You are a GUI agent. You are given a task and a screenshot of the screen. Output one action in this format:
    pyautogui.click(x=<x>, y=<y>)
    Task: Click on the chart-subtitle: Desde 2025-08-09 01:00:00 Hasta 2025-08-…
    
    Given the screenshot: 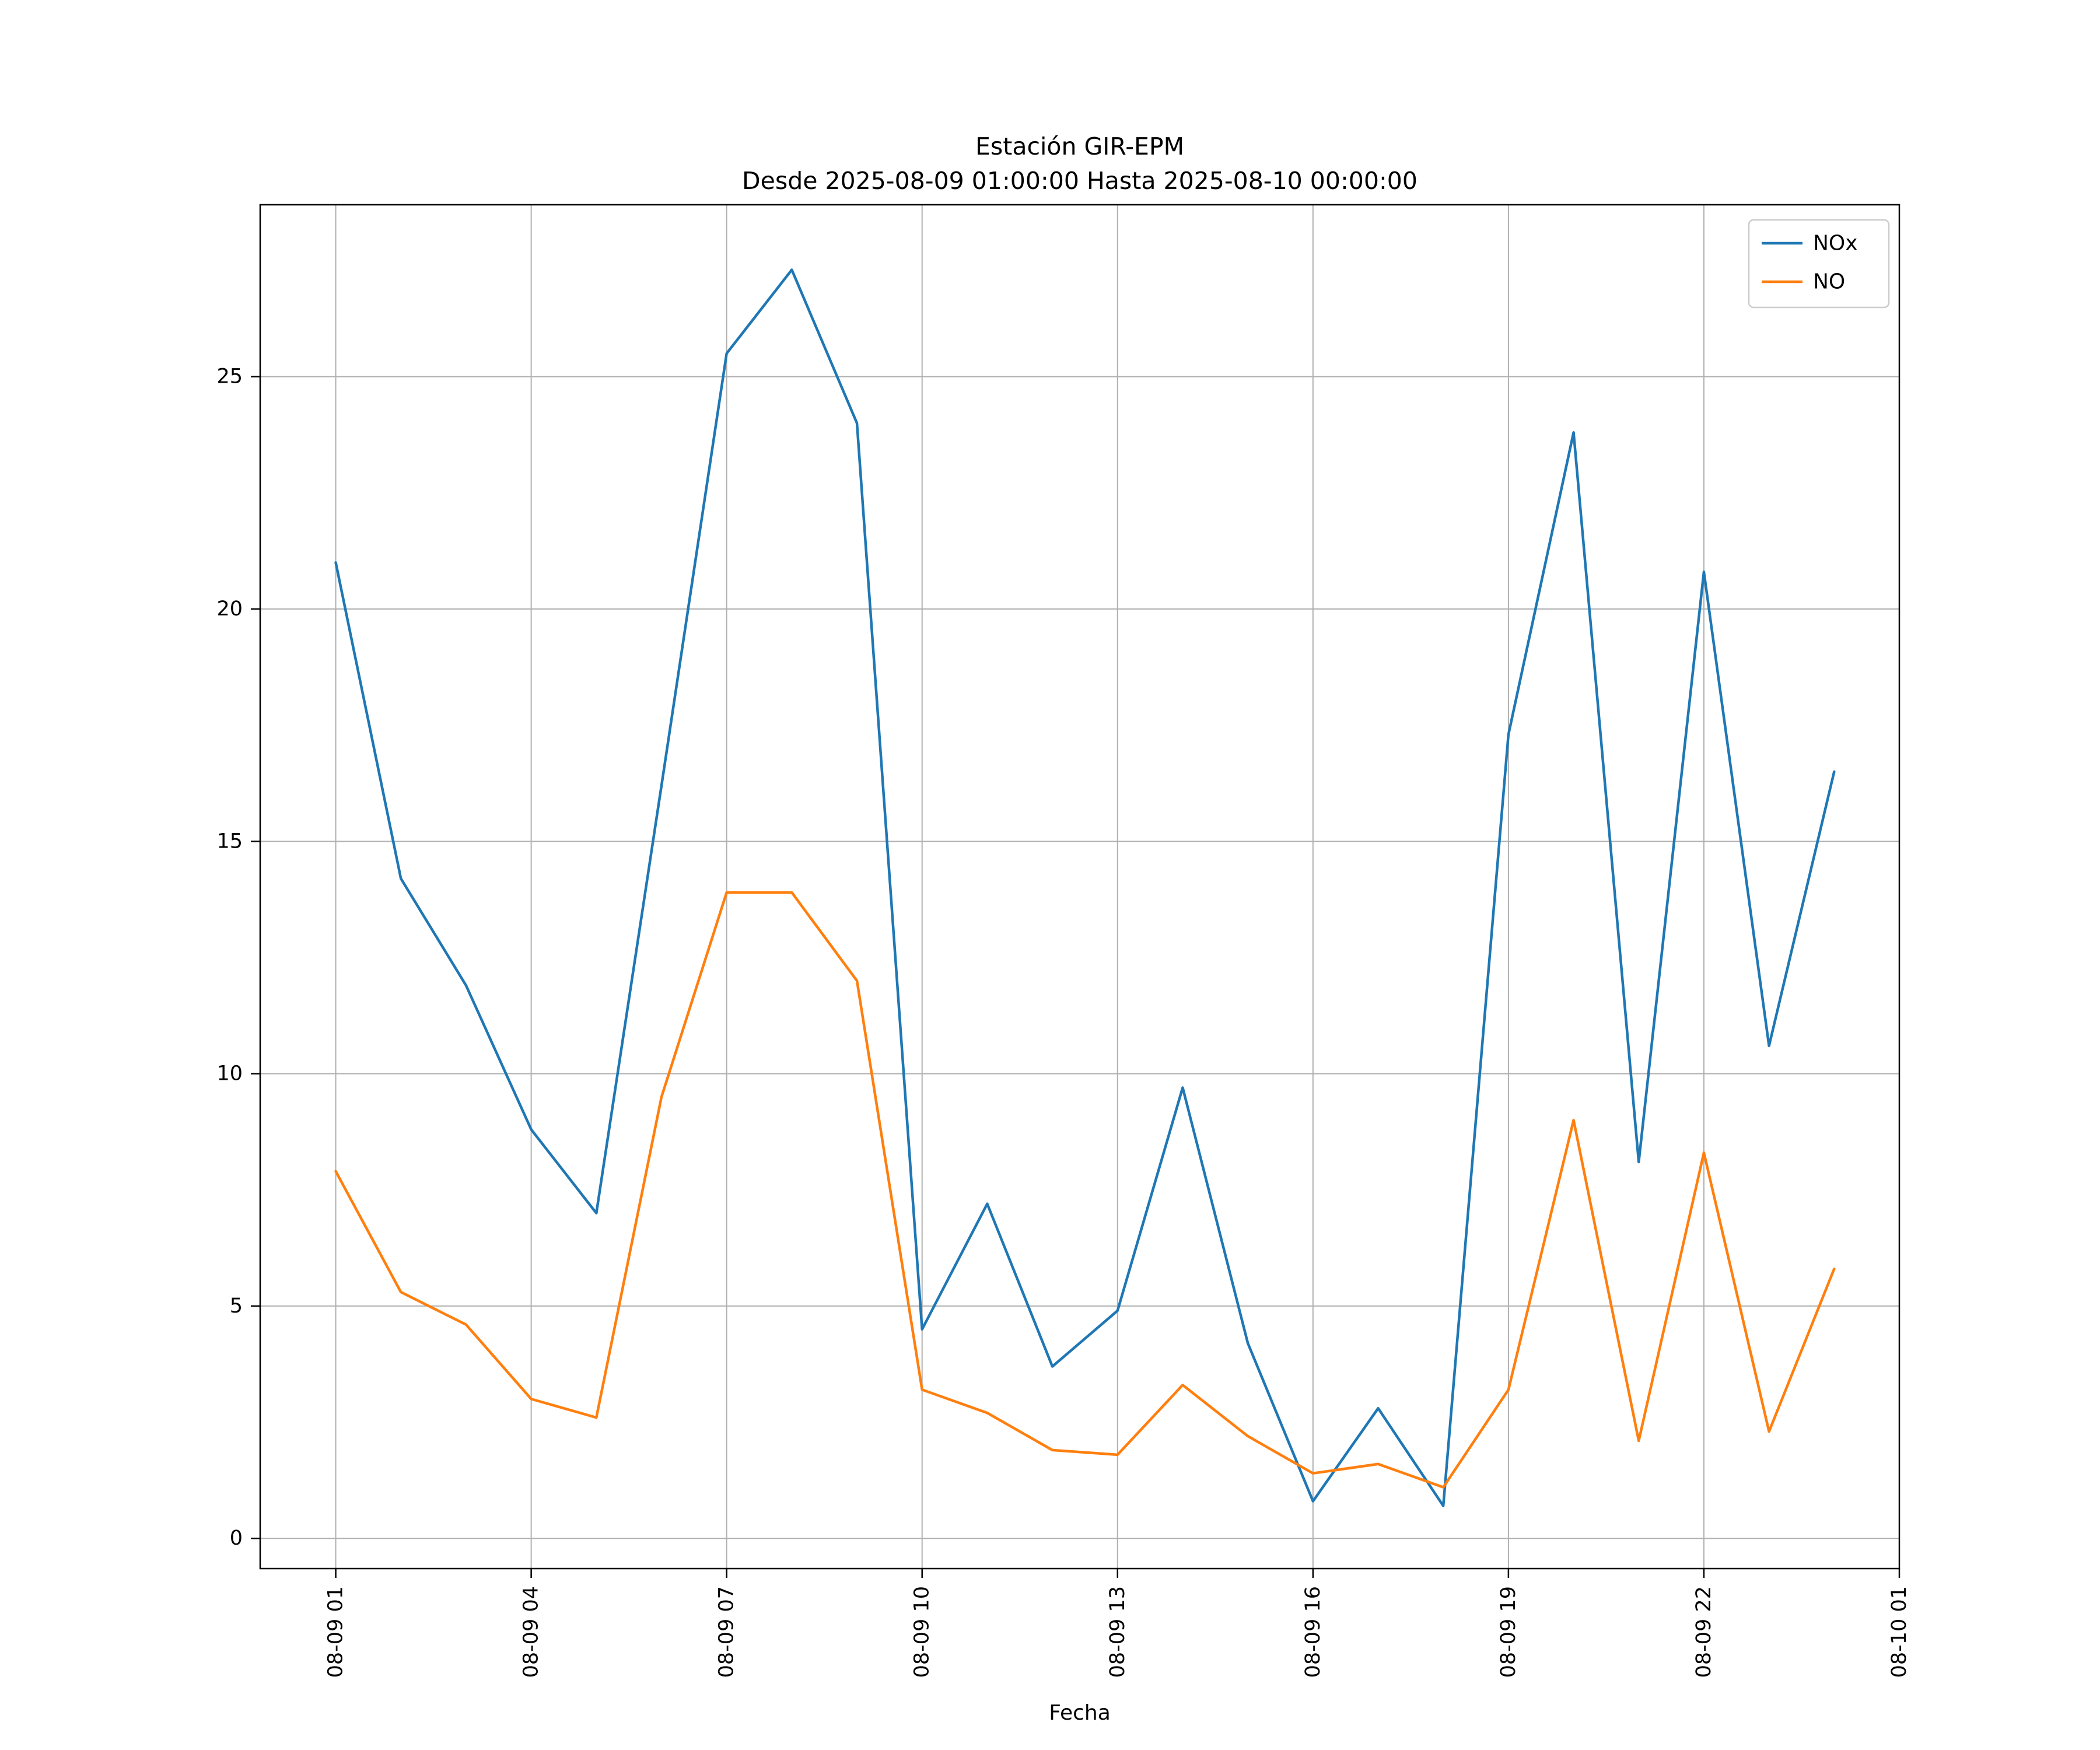 What is the action you would take?
    pyautogui.click(x=1080, y=181)
    